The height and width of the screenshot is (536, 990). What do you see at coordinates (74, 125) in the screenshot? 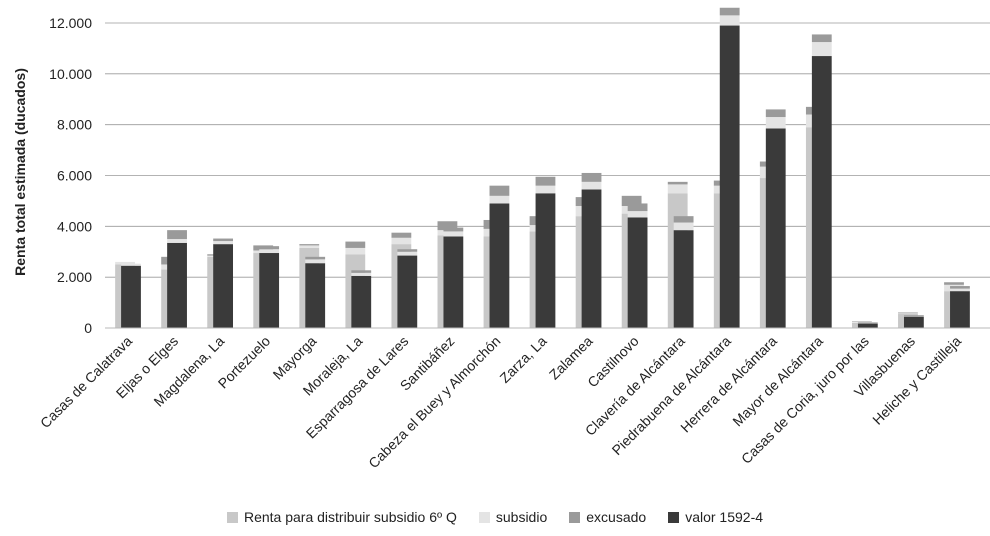
I see `y-tick-label: 8.000` at bounding box center [74, 125].